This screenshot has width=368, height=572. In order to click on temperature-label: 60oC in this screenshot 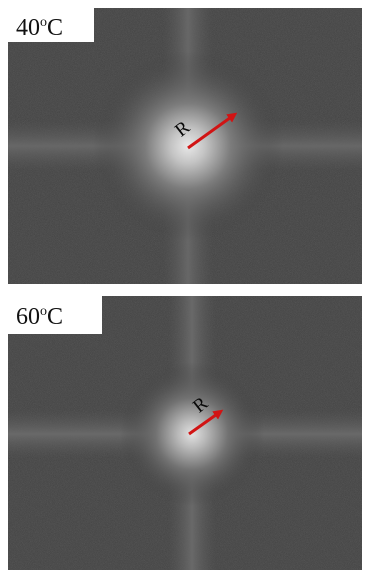, I will do `click(55, 315)`.